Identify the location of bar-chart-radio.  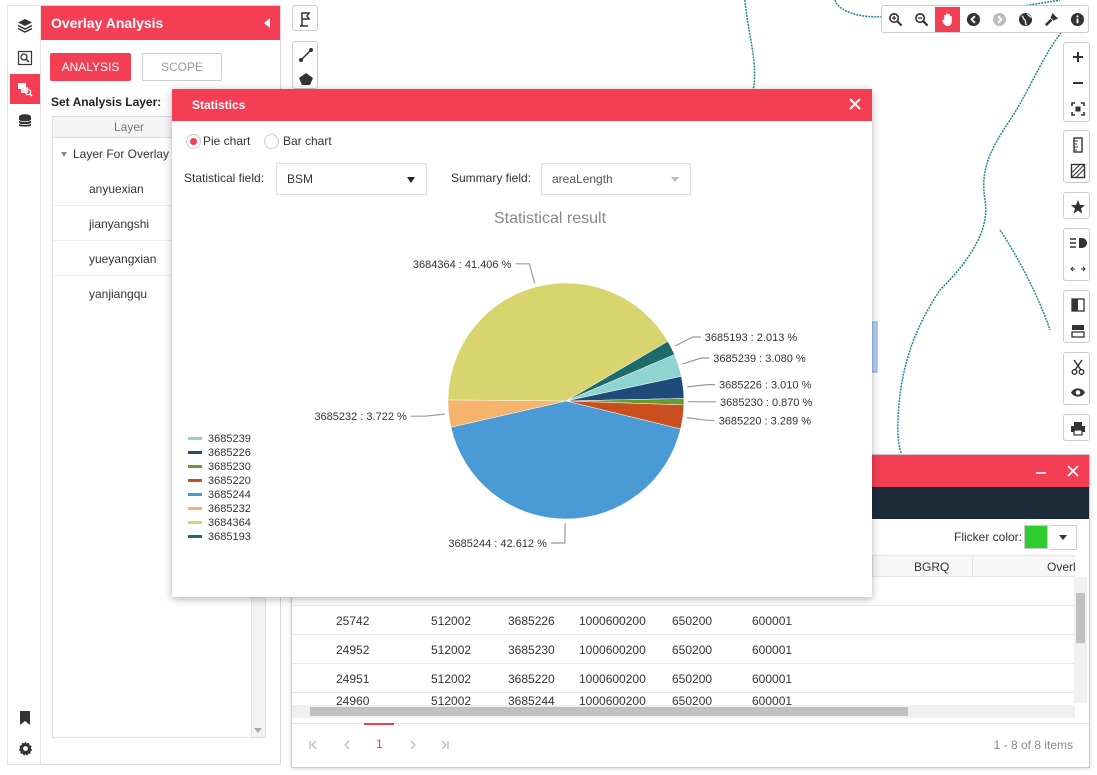
(271, 141).